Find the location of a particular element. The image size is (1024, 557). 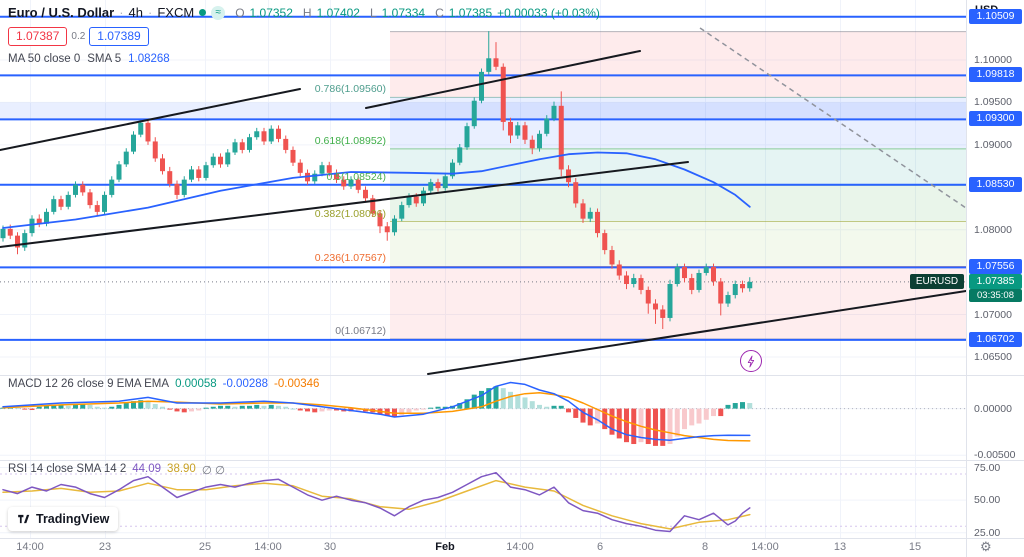

close-value: 1.07385 is located at coordinates (470, 12).